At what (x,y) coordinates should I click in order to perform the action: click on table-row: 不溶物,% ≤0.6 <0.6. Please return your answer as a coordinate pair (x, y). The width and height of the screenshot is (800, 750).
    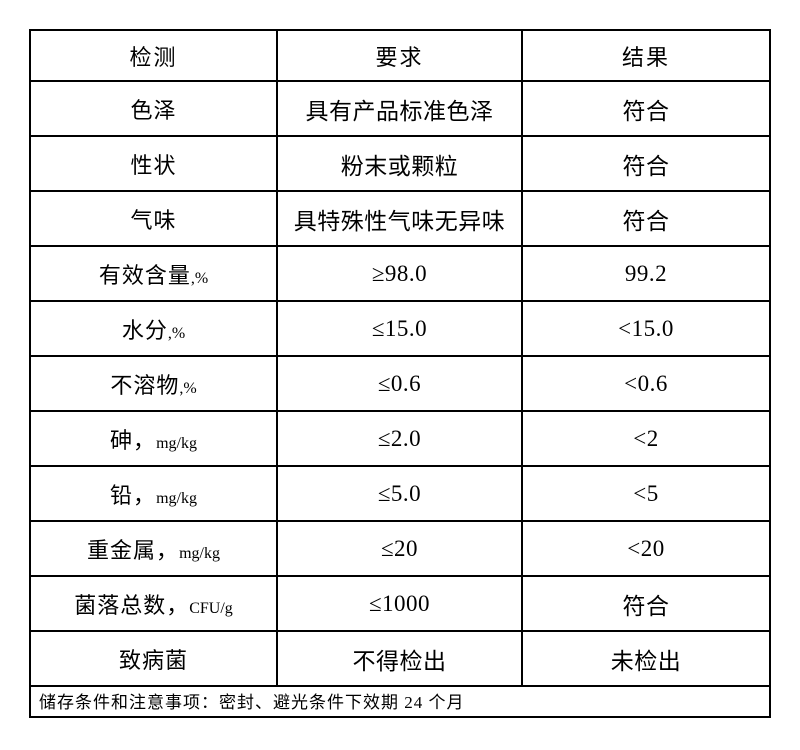
    Looking at the image, I should click on (400, 383).